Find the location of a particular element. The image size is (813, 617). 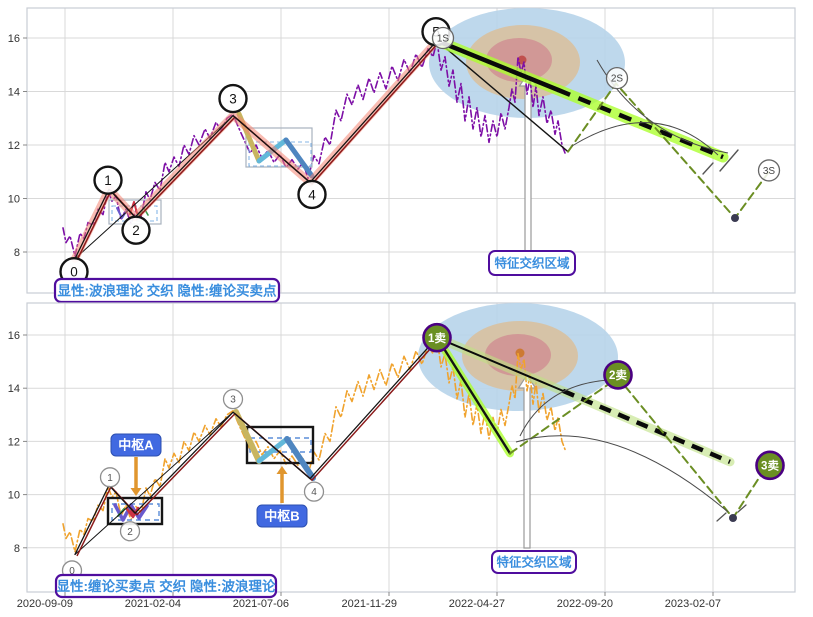

x-tick-label: 2021-07-06 is located at coordinates (261, 604).